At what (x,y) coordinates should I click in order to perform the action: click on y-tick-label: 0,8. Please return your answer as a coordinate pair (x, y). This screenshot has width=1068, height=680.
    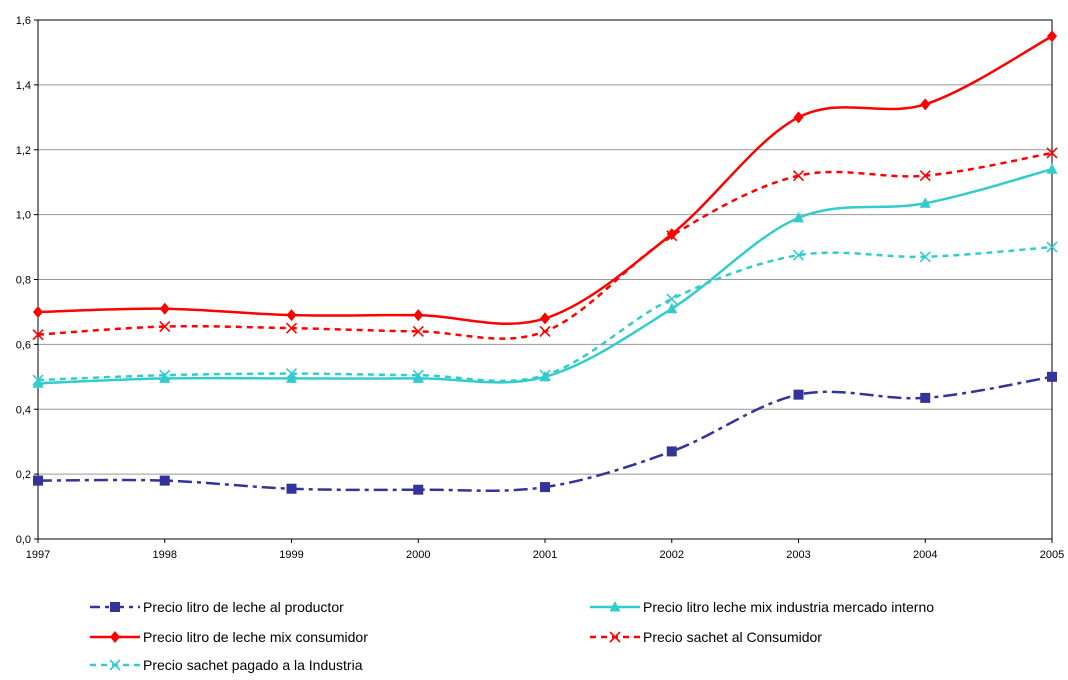
    Looking at the image, I should click on (23, 281).